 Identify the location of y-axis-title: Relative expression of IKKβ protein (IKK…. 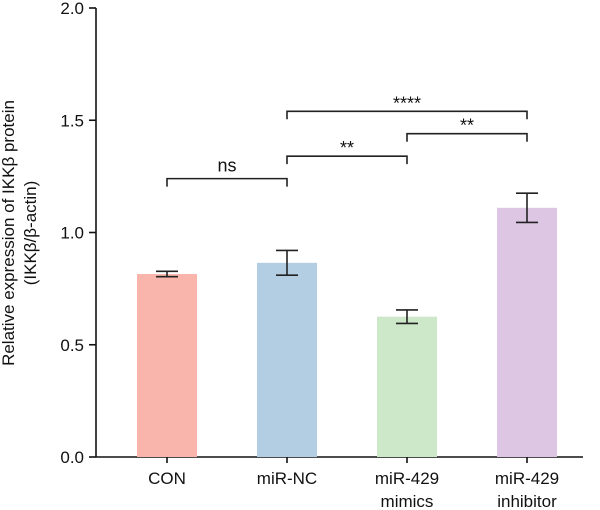
(20, 233).